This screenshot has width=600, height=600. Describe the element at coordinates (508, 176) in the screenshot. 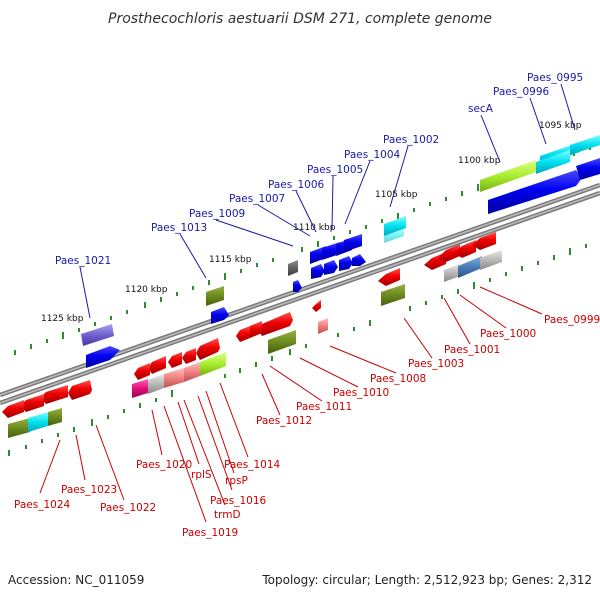

I see `gene-seca` at that location.